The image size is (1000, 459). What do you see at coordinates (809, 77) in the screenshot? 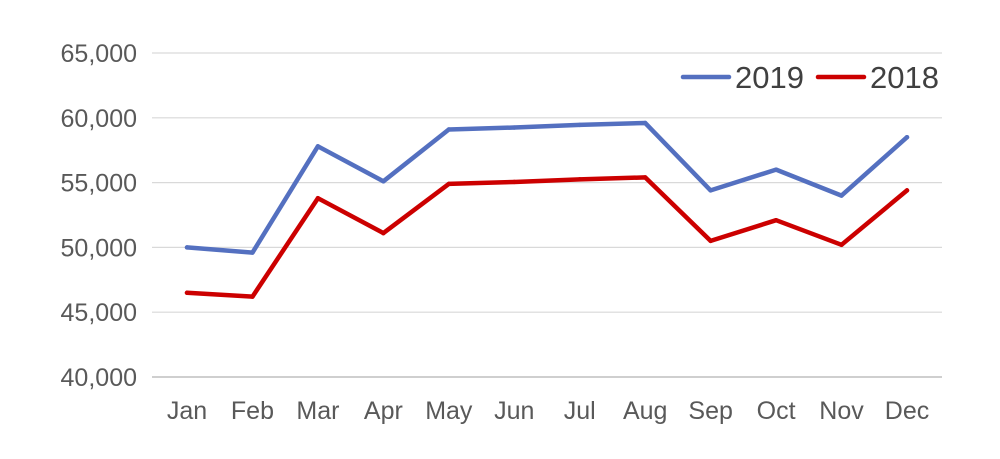
I see `legend: 2019 2018` at bounding box center [809, 77].